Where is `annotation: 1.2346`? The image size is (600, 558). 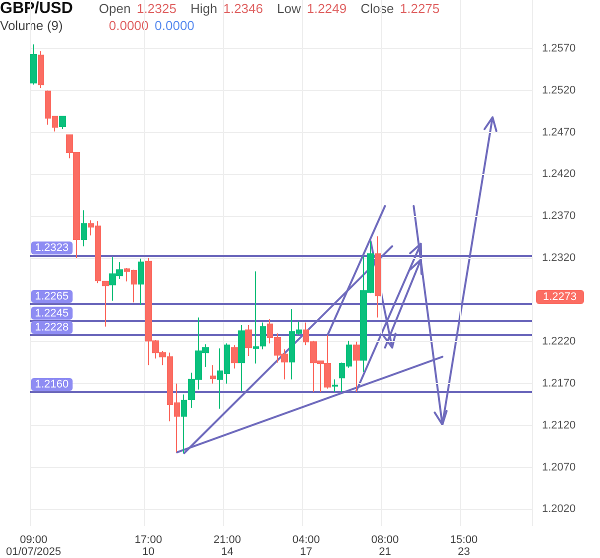
annotation: 1.2346 is located at coordinates (243, 8).